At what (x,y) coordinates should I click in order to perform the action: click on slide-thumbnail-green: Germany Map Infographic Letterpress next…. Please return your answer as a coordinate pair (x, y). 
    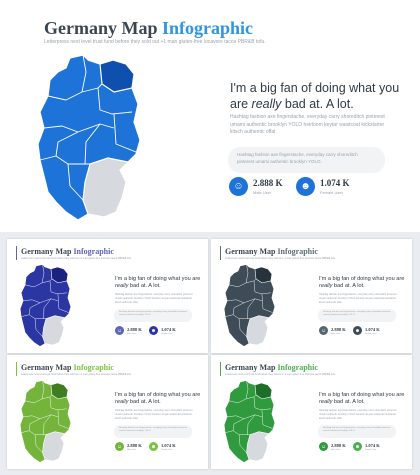
    Looking at the image, I should click on (311, 412).